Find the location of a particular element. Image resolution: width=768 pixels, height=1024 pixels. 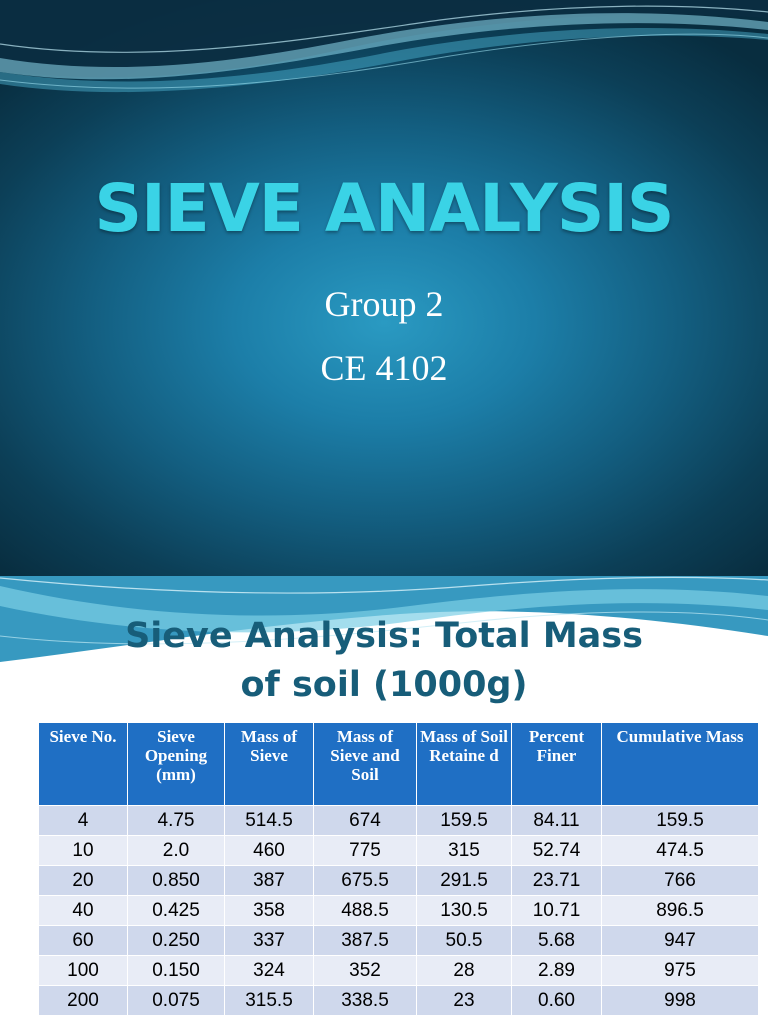

table-cell: 474.5 is located at coordinates (680, 850).